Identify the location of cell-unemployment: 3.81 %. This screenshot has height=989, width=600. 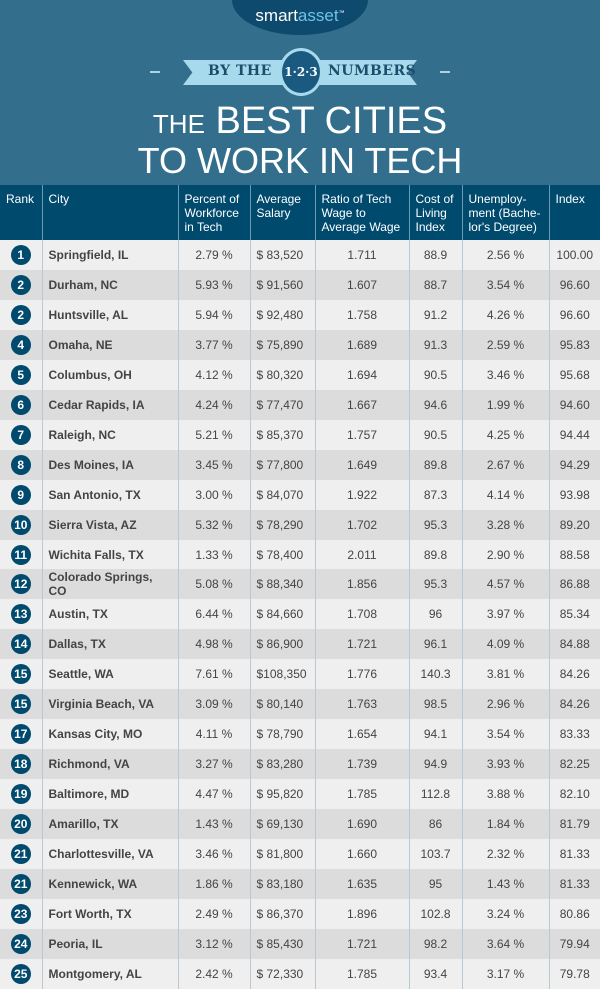
(505, 674).